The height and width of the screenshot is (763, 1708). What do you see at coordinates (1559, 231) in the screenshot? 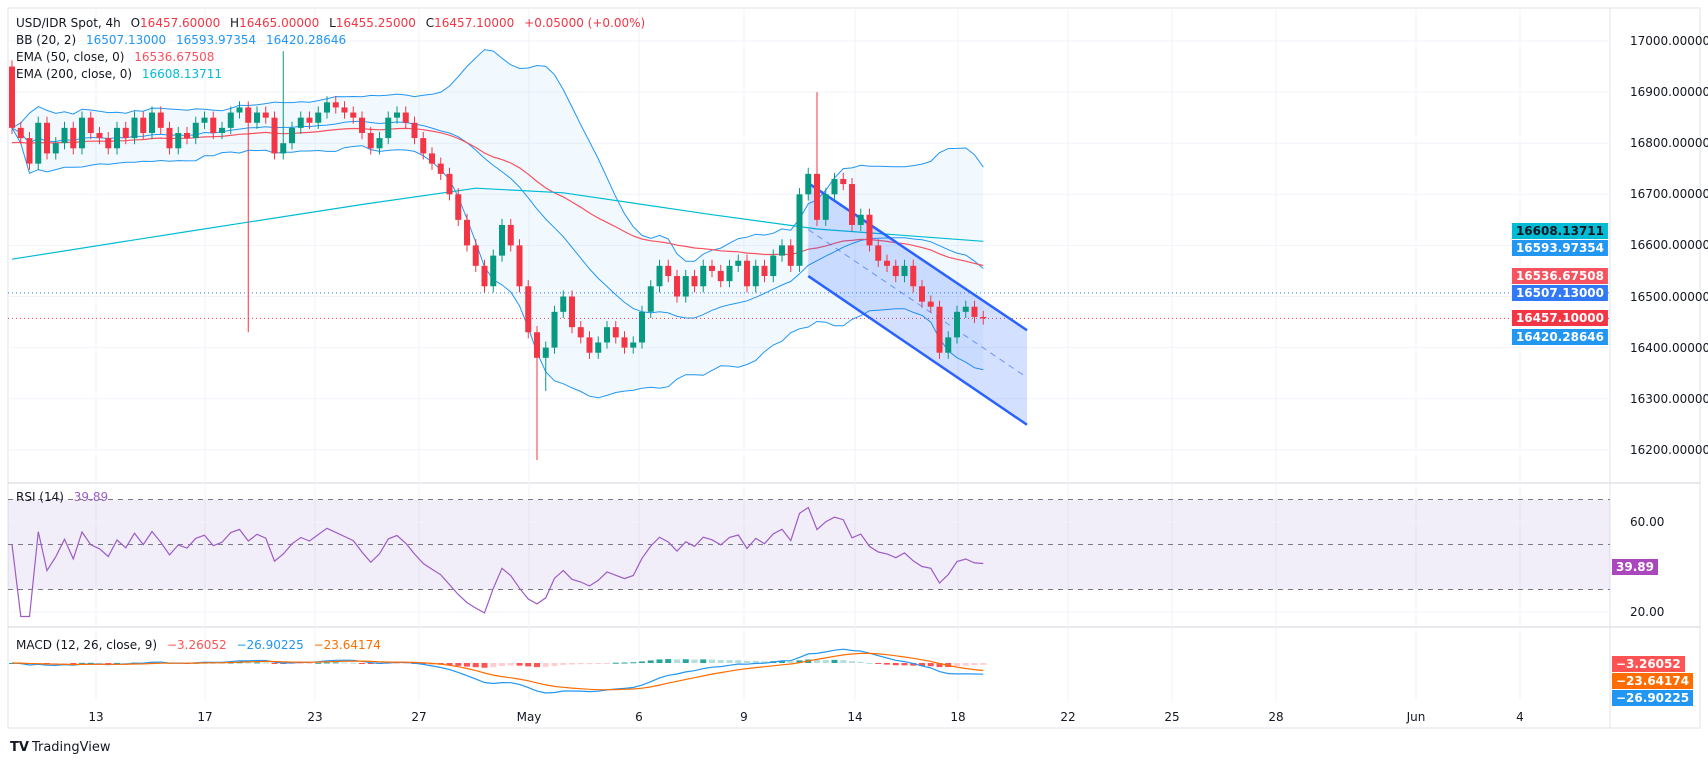
I see `price-tag: 16608.13711` at bounding box center [1559, 231].